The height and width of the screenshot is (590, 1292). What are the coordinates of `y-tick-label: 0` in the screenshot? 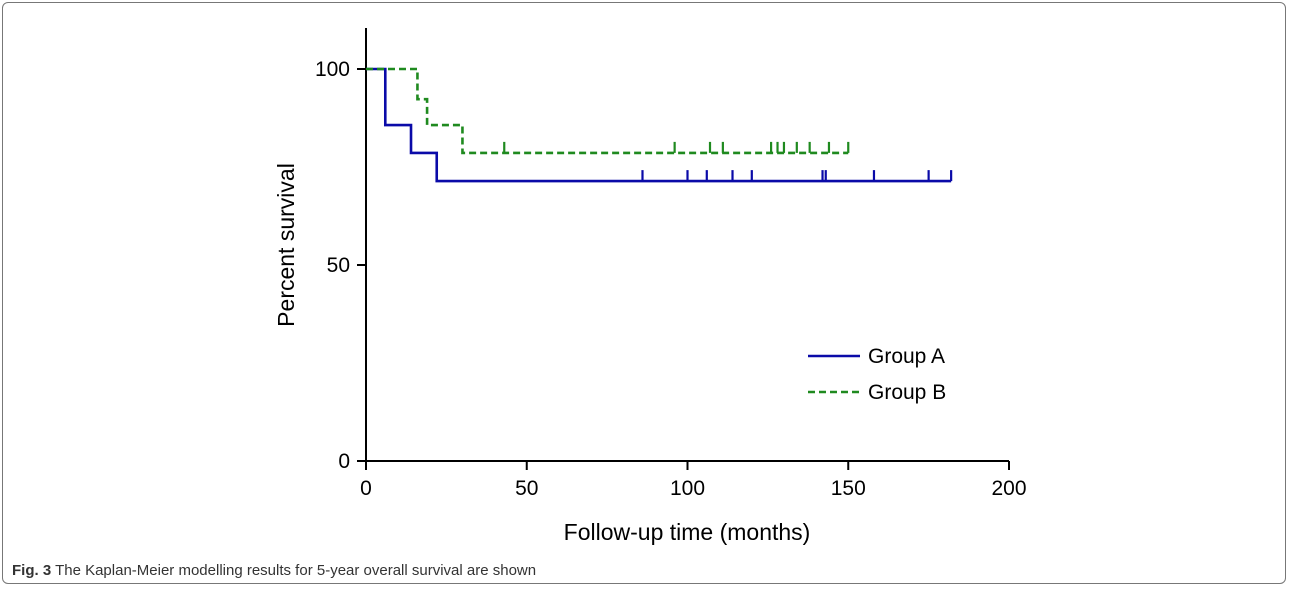 It's located at (344, 461).